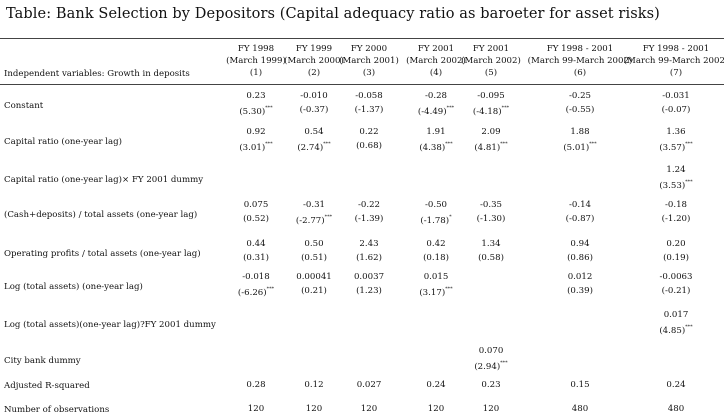 The image size is (724, 416). Describe the element at coordinates (252, 292) in the screenshot. I see `t-value: (-6.26)` at that location.